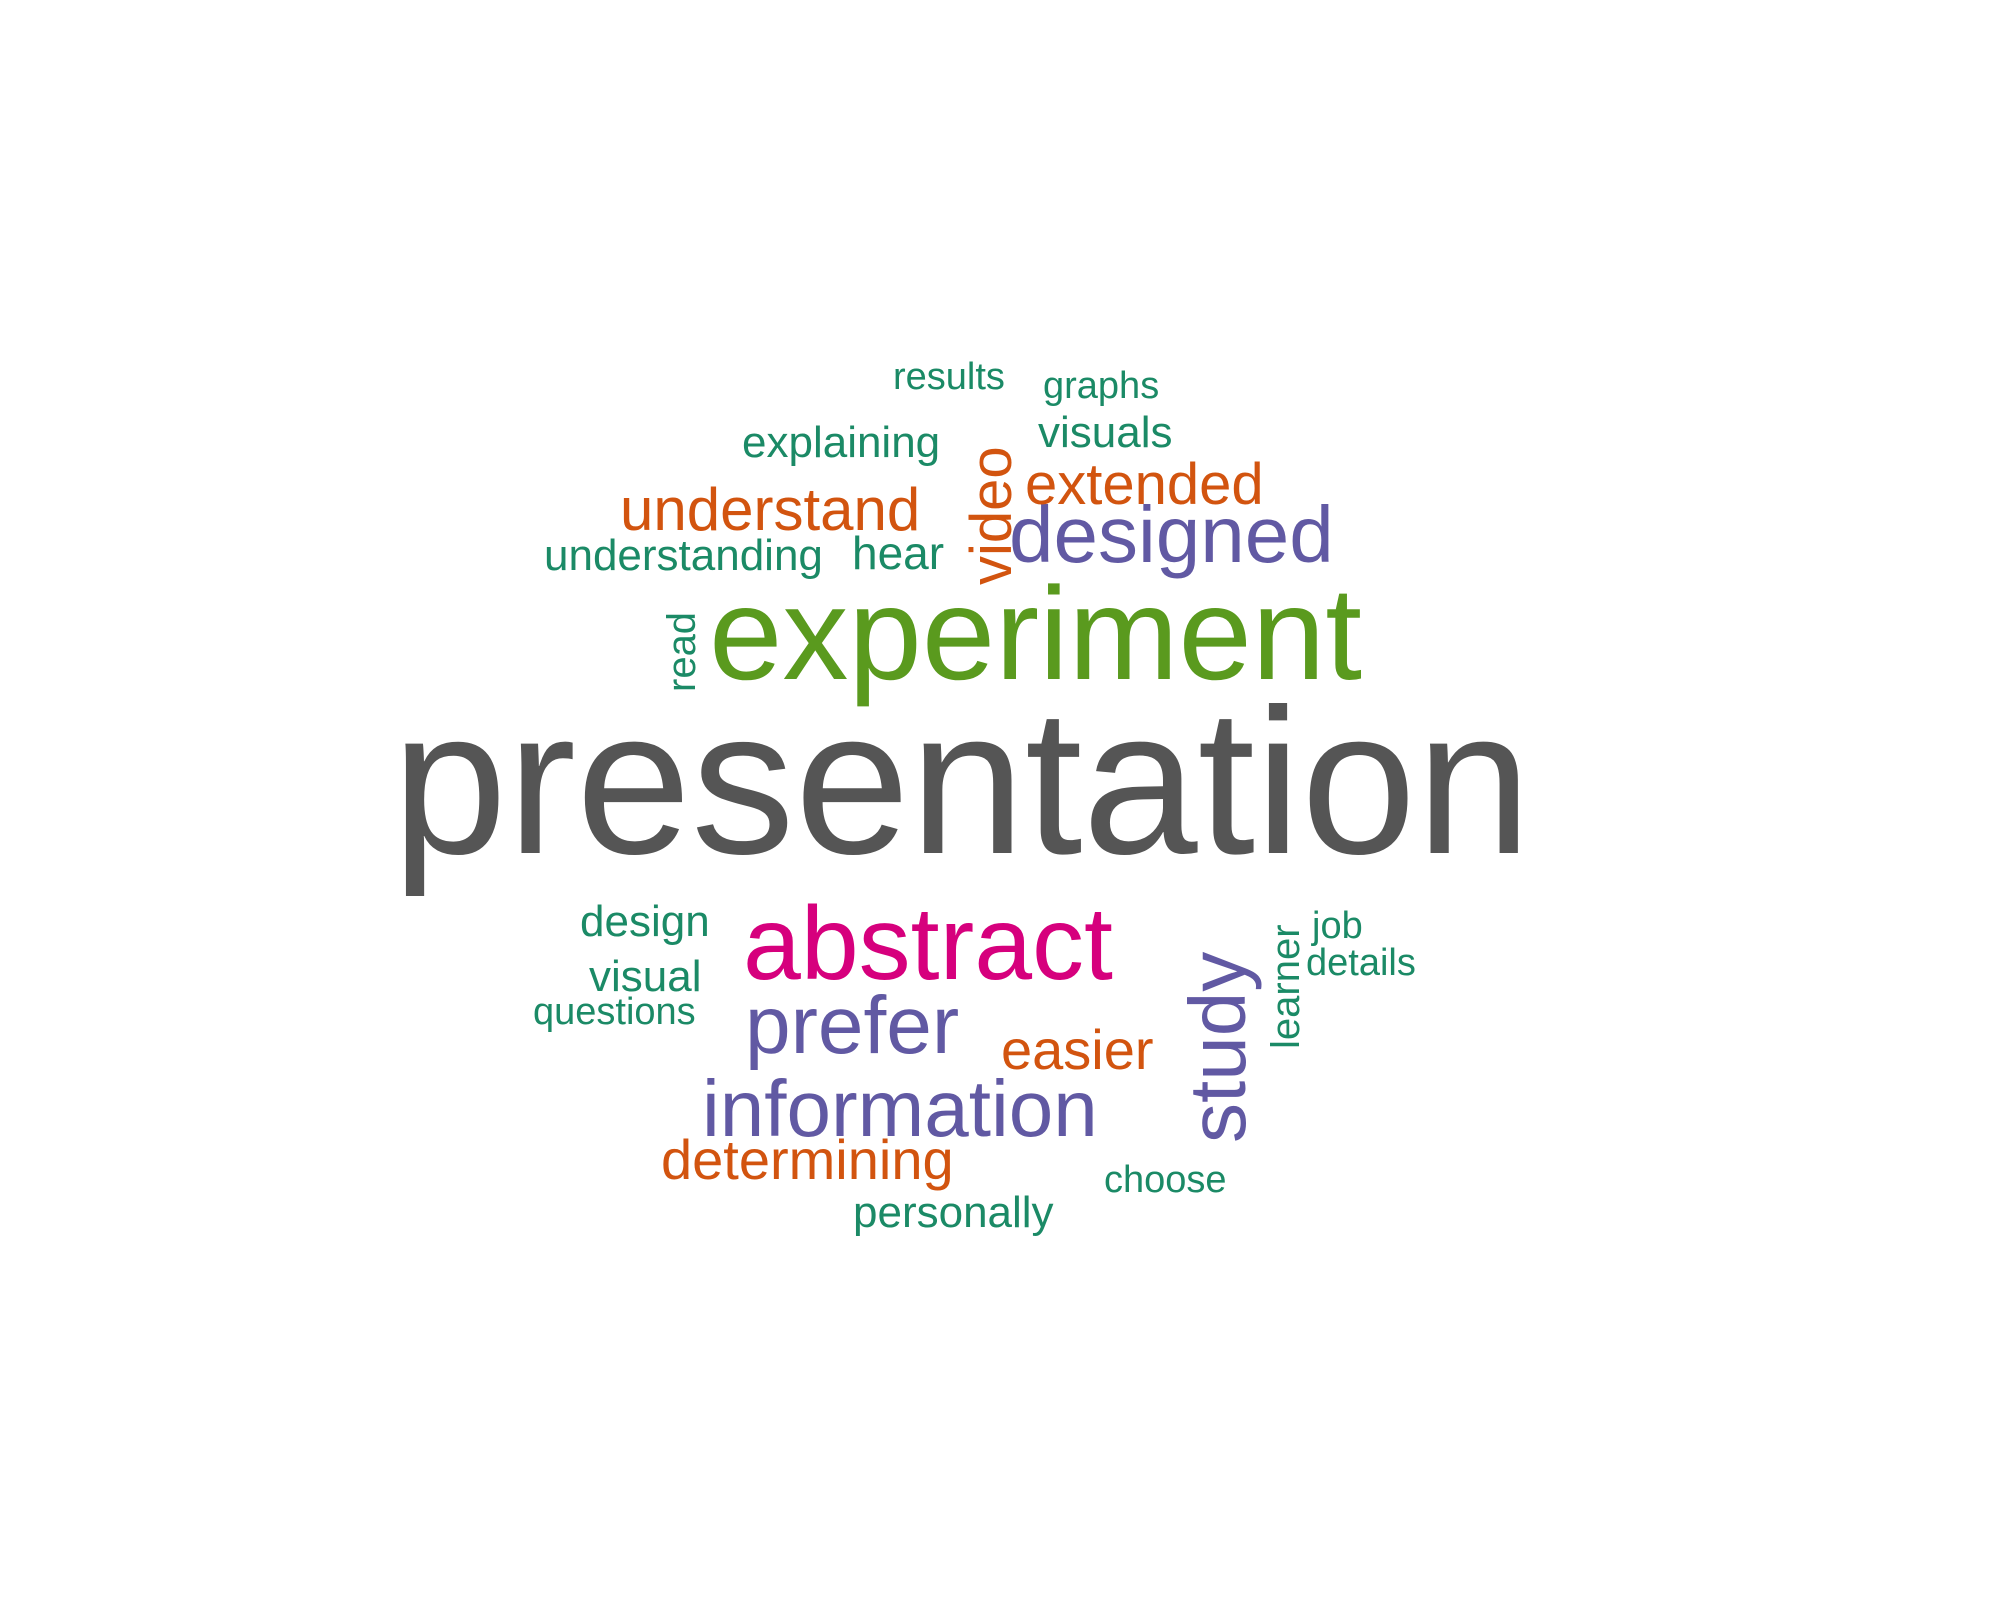 The width and height of the screenshot is (2000, 1600). I want to click on word-information: information, so click(900, 1108).